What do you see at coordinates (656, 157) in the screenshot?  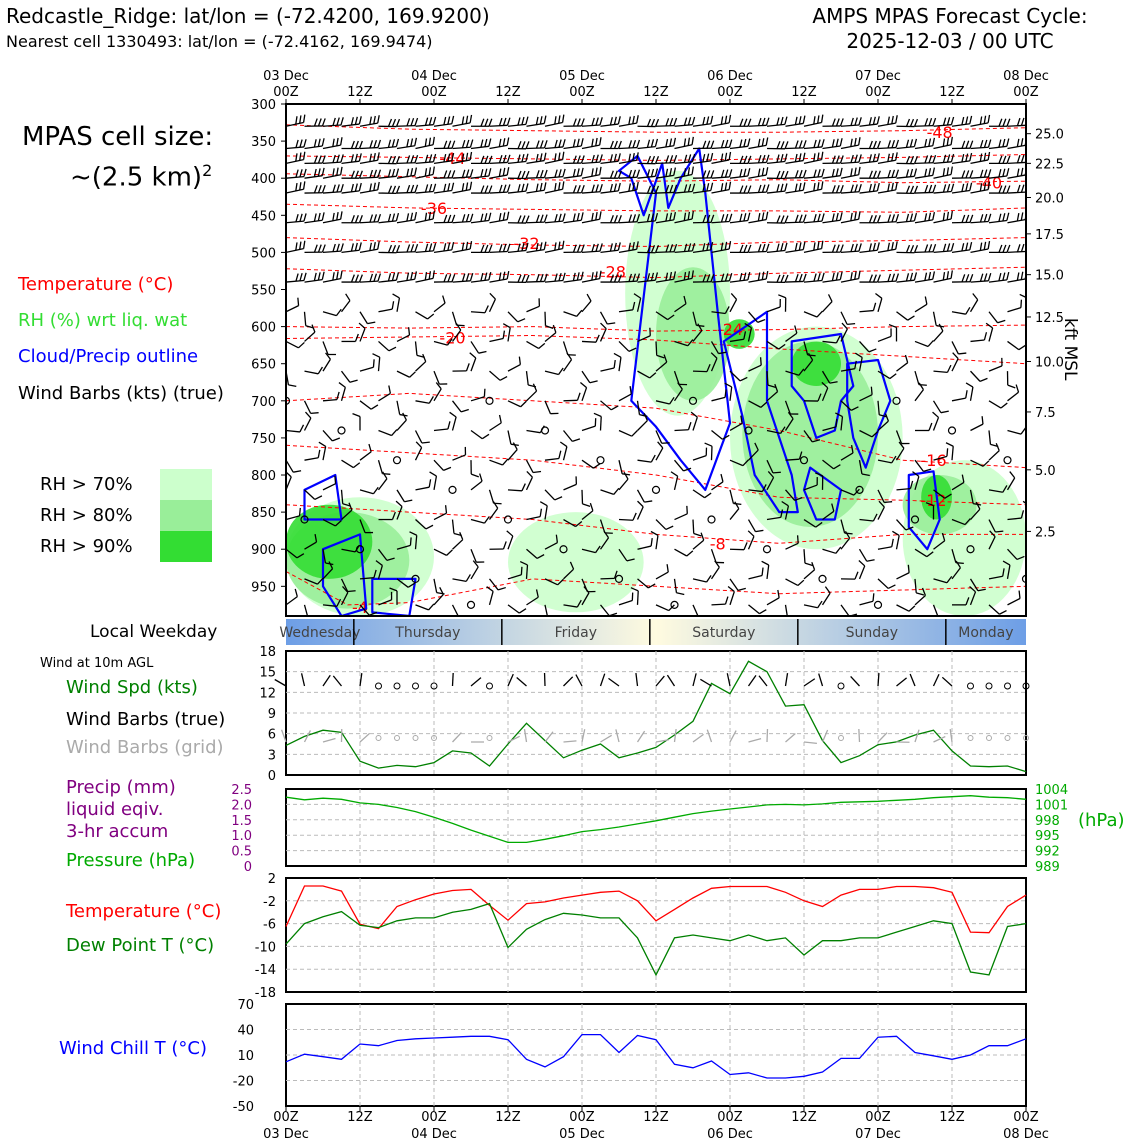 I see `temperature-contour` at bounding box center [656, 157].